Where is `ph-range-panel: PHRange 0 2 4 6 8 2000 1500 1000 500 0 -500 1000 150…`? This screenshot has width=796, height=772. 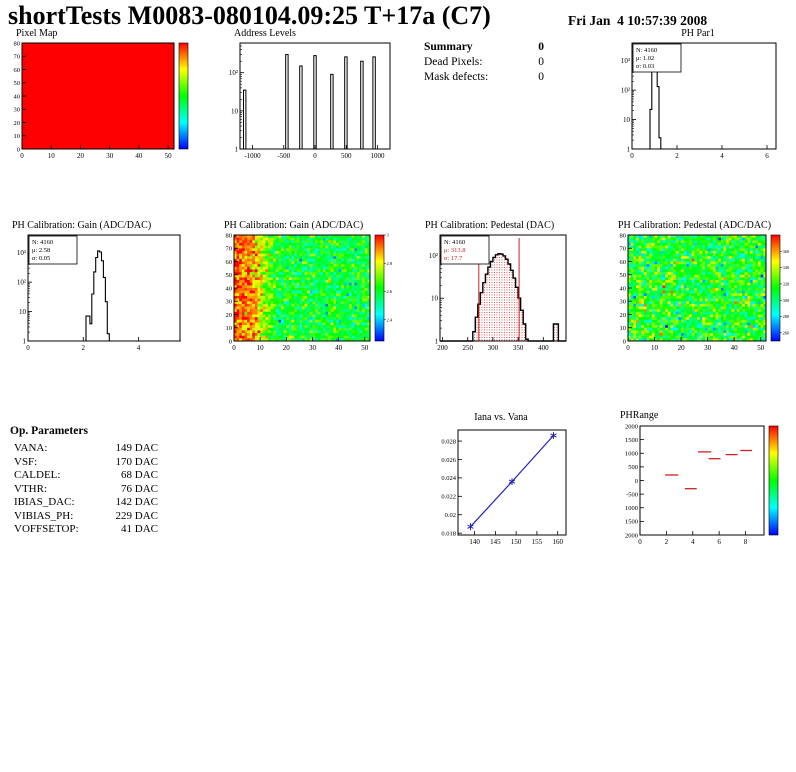 ph-range-panel: PHRange 0 2 4 6 8 2000 1500 1000 500 0 -500 1000 150… is located at coordinates (703, 479).